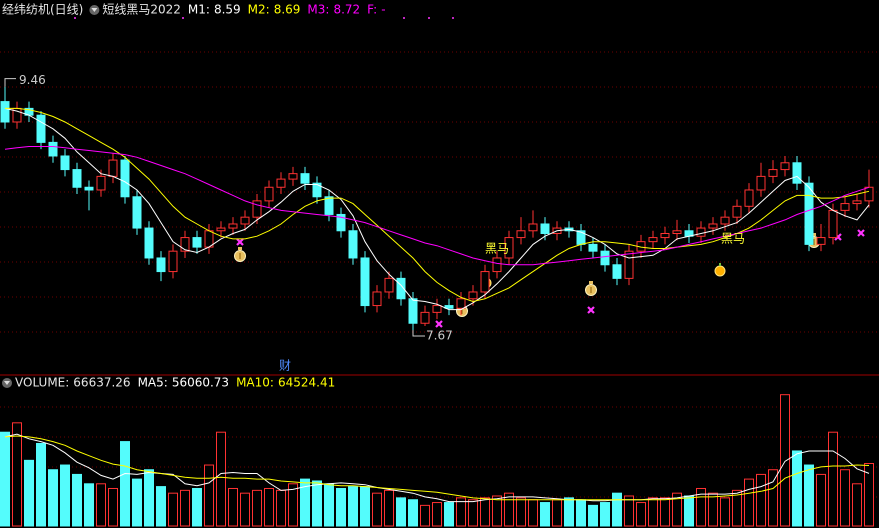  What do you see at coordinates (383, 10) in the screenshot?
I see `indicator-value: -` at bounding box center [383, 10].